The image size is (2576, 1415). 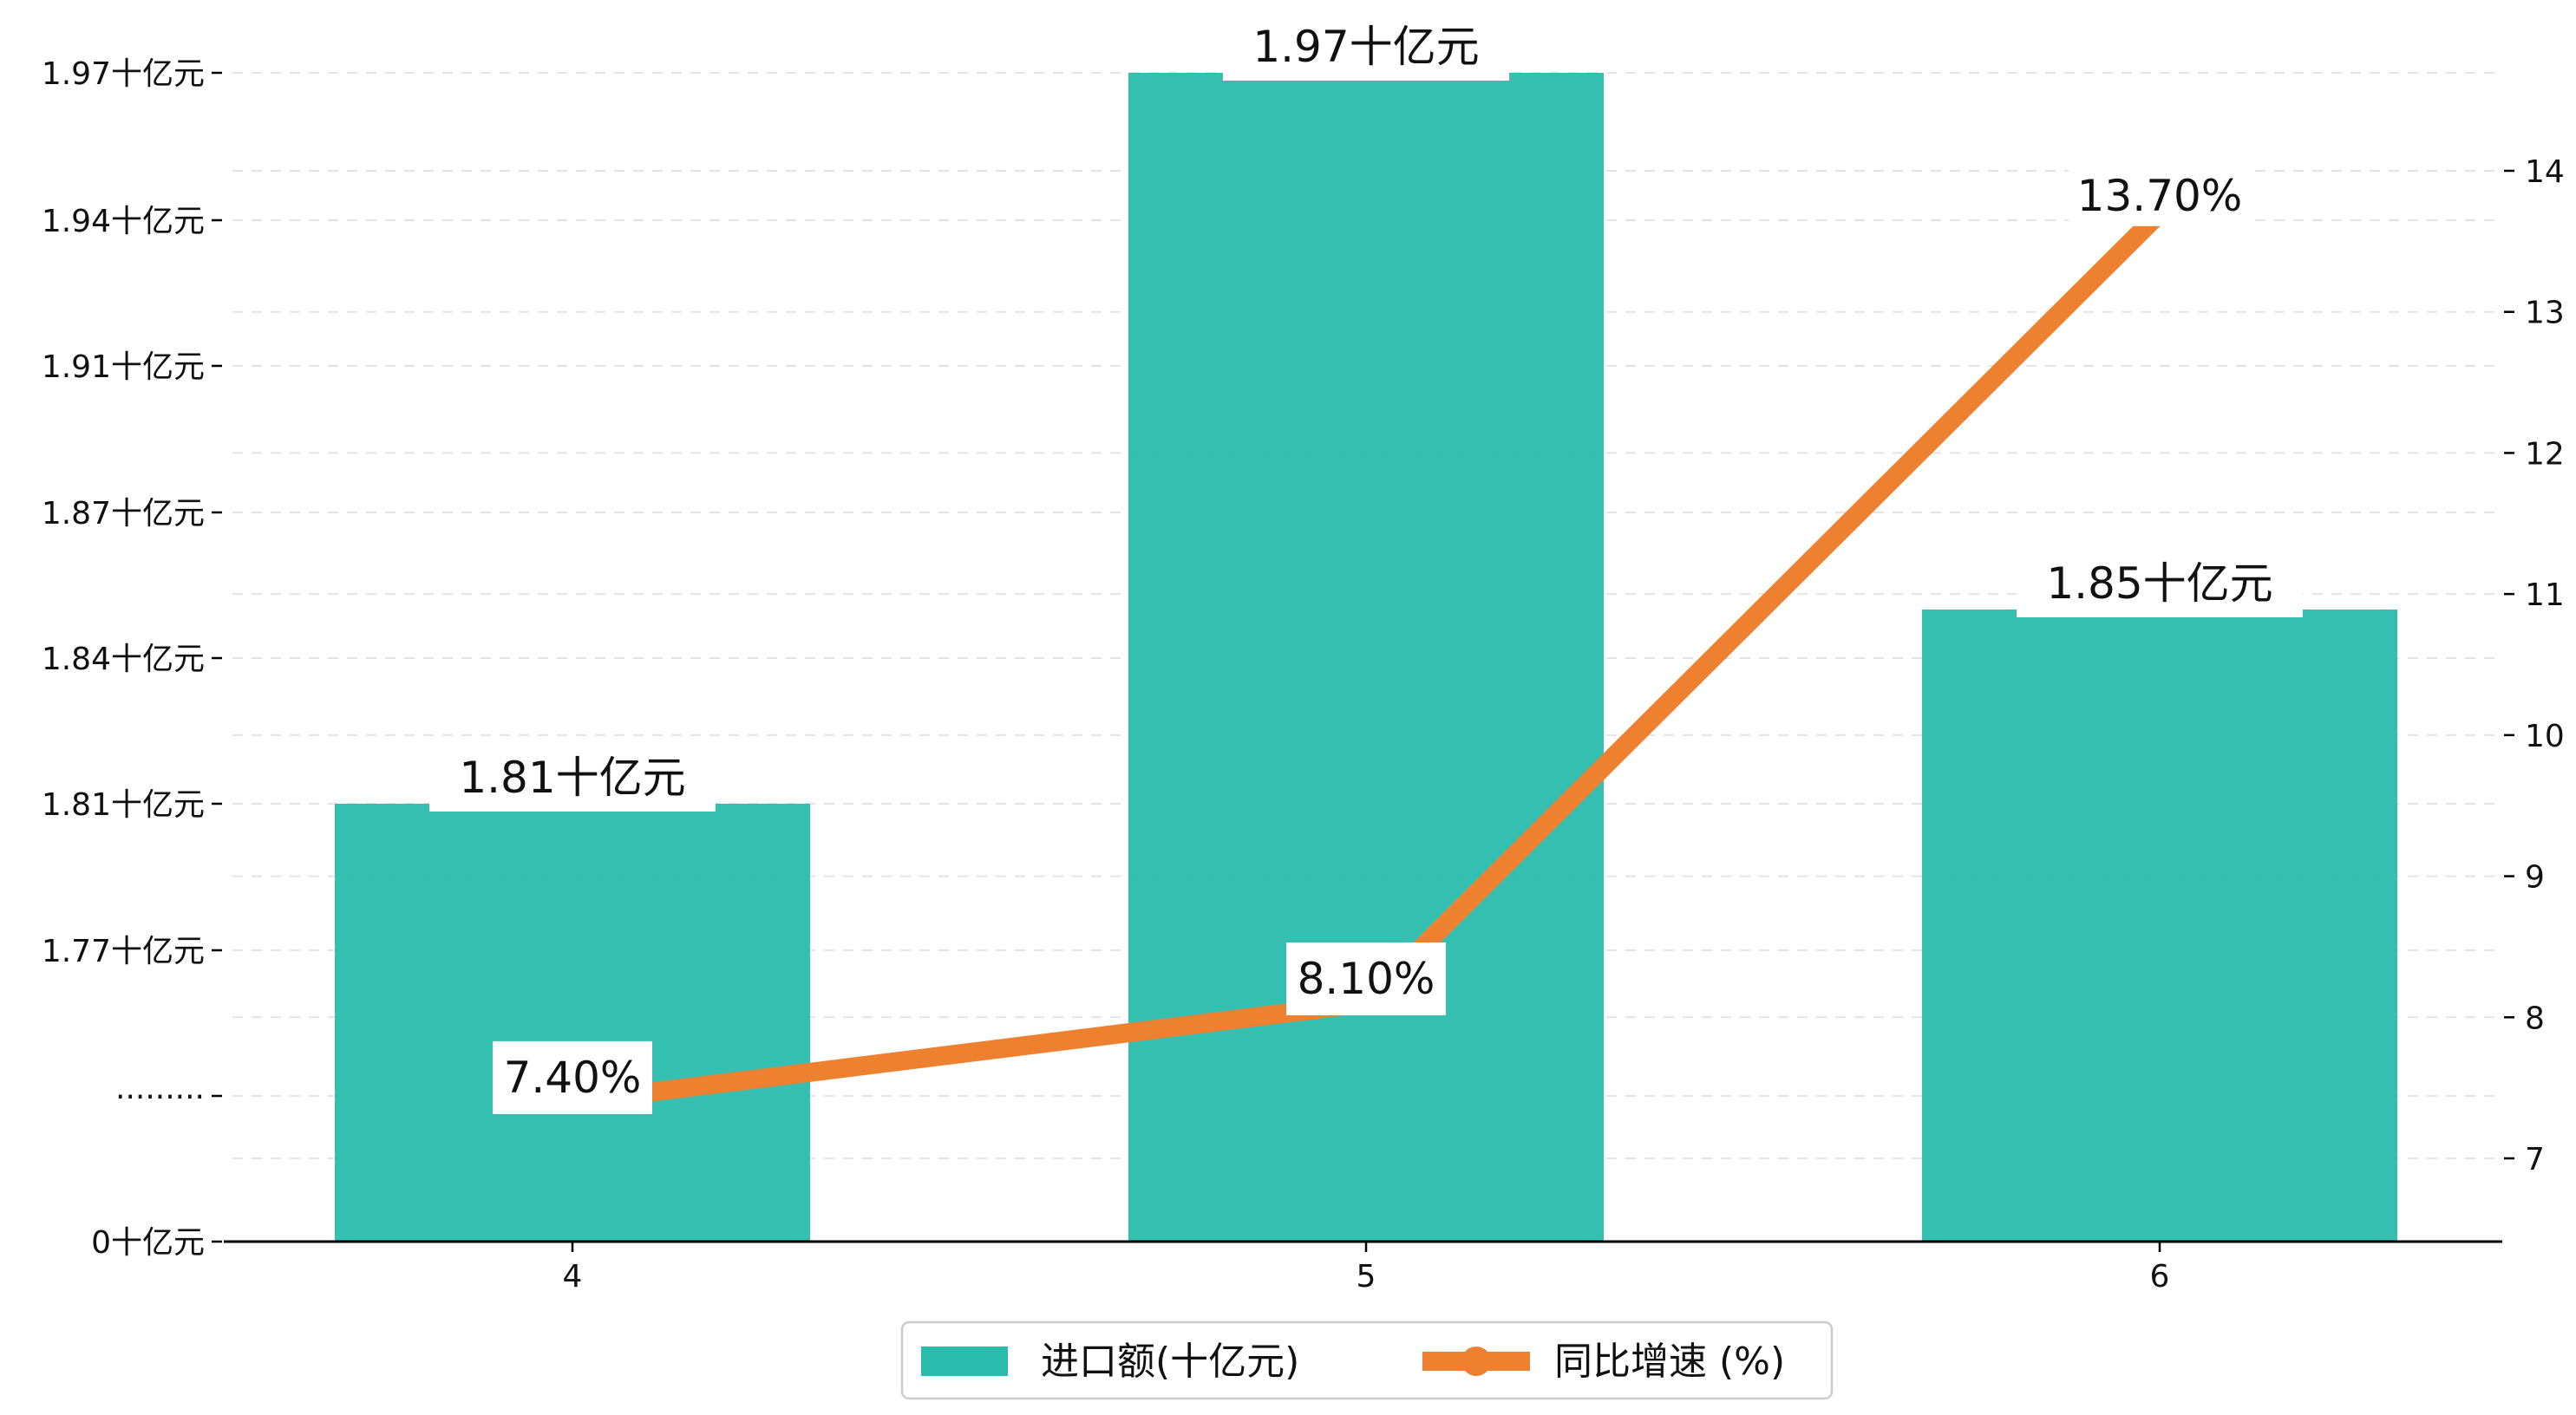 What do you see at coordinates (2545, 736) in the screenshot?
I see `y-right-tick-label-10: 10` at bounding box center [2545, 736].